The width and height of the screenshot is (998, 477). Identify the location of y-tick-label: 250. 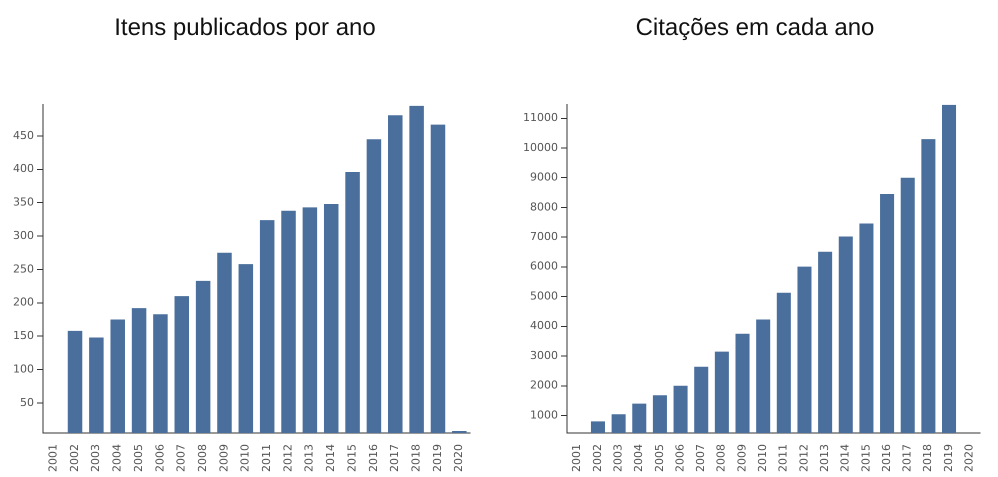
(23, 269).